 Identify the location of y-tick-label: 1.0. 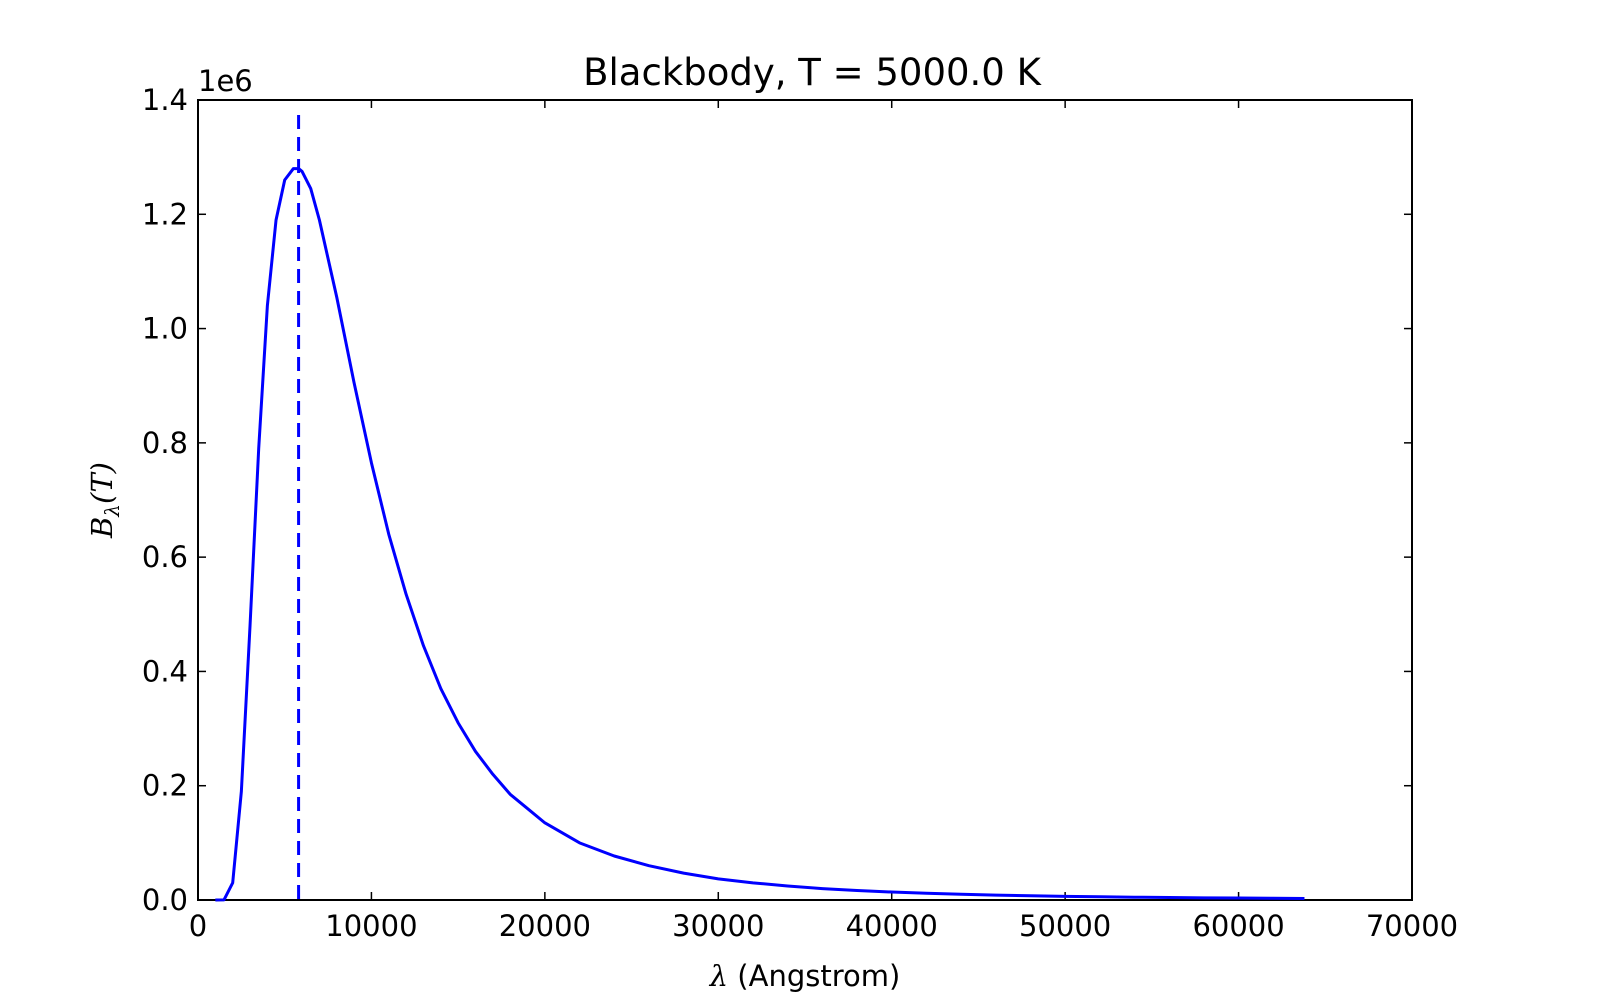
(165, 329).